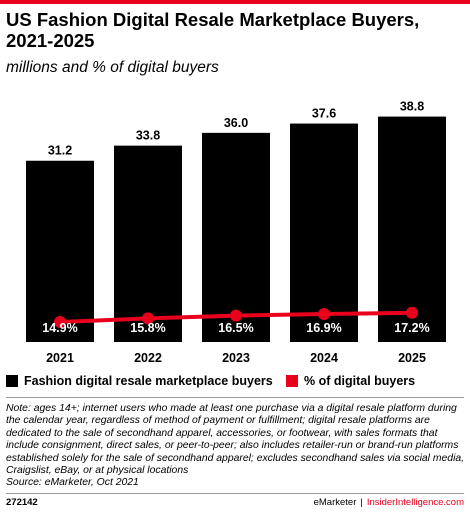 The height and width of the screenshot is (515, 470). Describe the element at coordinates (292, 381) in the screenshot. I see `legend-swatch-percent` at that location.